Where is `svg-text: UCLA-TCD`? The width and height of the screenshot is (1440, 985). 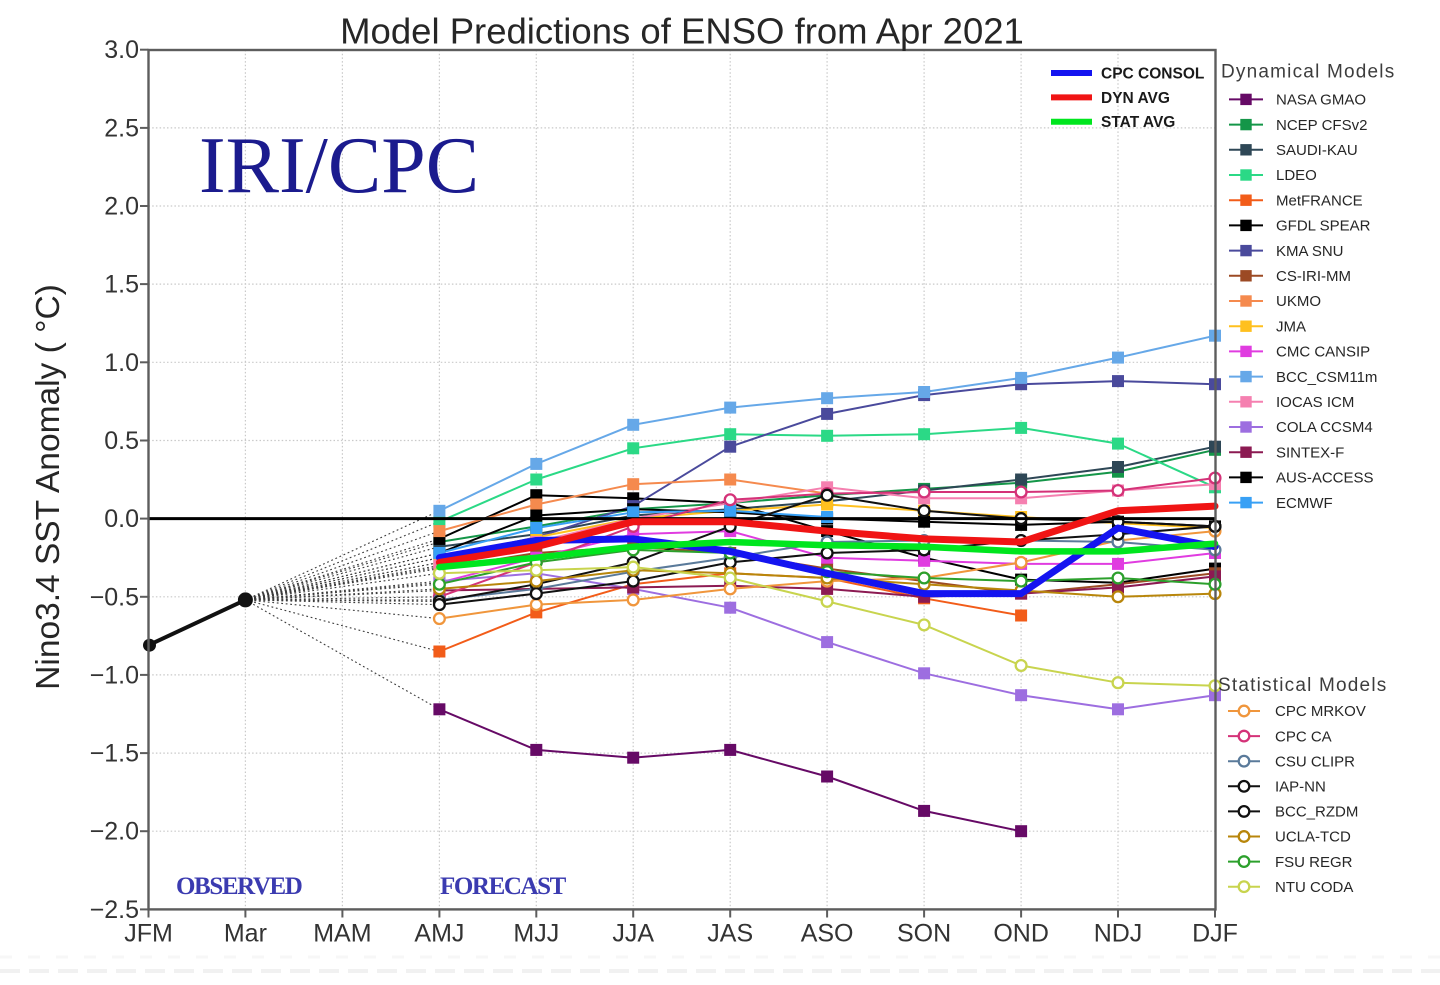
svg-text: UCLA-TCD is located at coordinates (1313, 837).